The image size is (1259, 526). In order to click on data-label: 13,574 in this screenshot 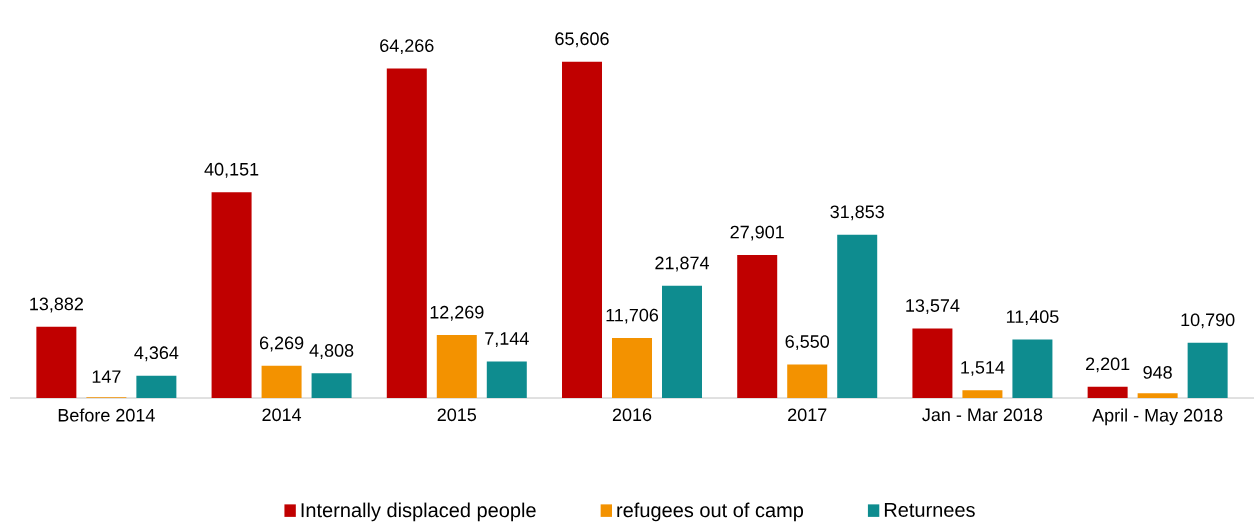, I will do `click(933, 306)`.